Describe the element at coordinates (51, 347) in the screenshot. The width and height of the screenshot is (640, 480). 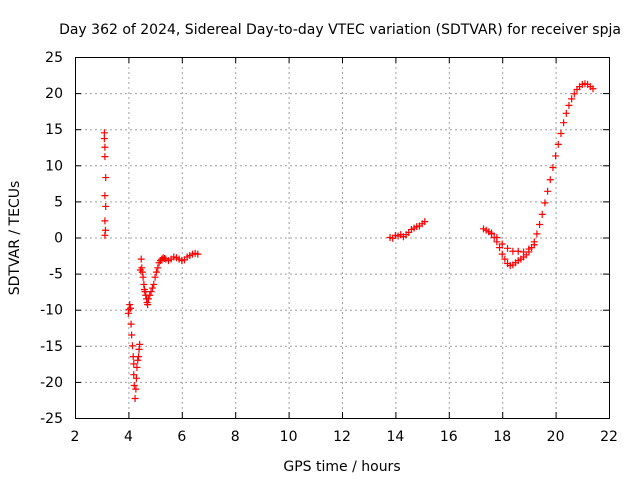
I see `y-tick-label: -15` at that location.